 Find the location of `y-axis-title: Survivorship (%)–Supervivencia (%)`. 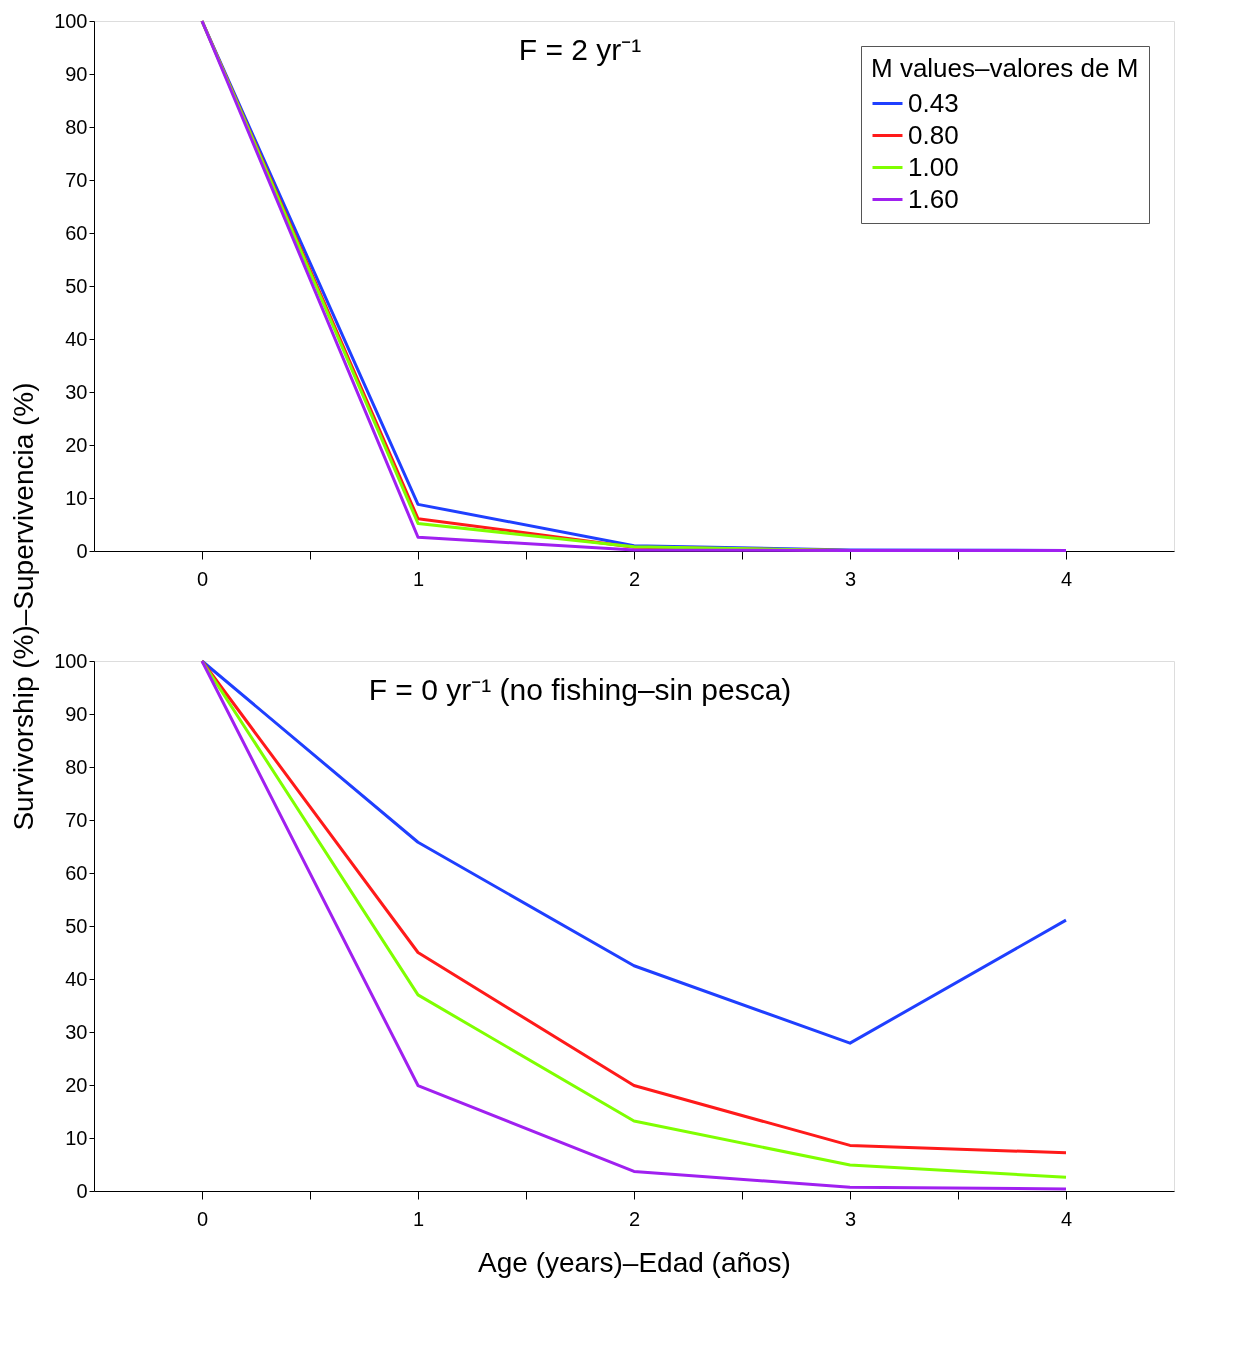

y-axis-title: Survivorship (%)–Supervivencia (%) is located at coordinates (24, 606).